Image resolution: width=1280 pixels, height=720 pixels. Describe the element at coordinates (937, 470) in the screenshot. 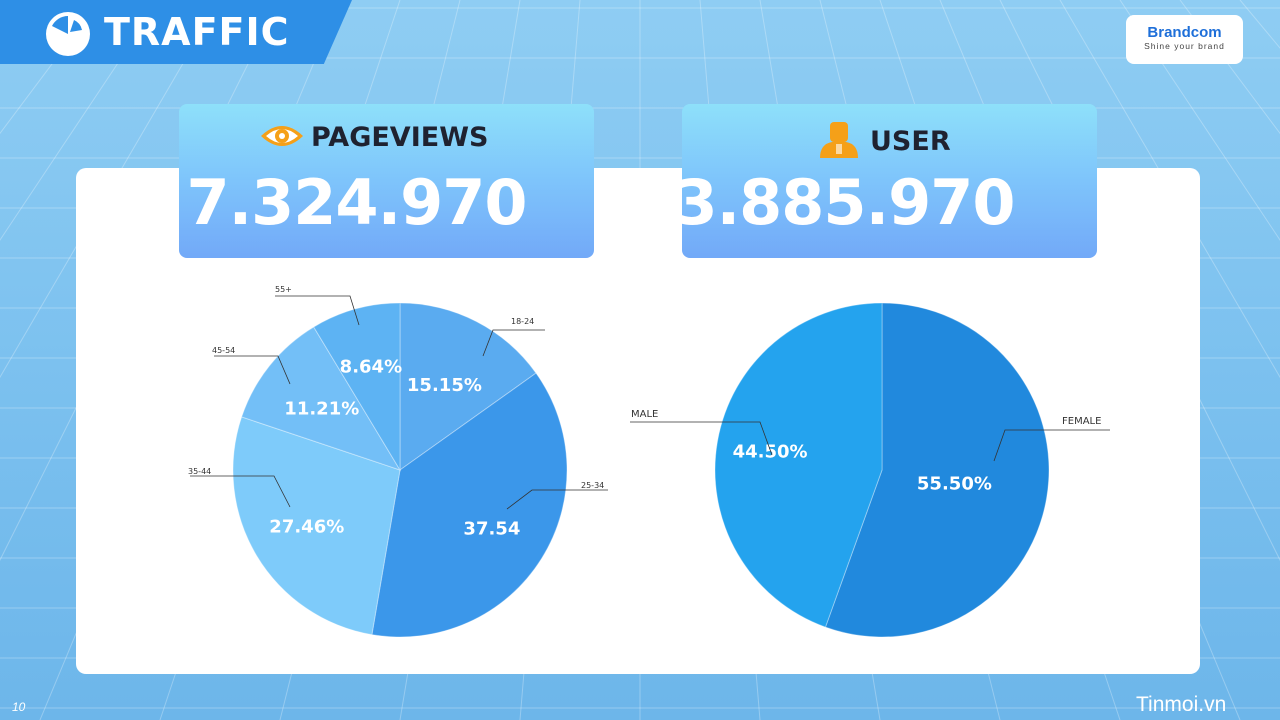

I see `pie-slice-female` at that location.